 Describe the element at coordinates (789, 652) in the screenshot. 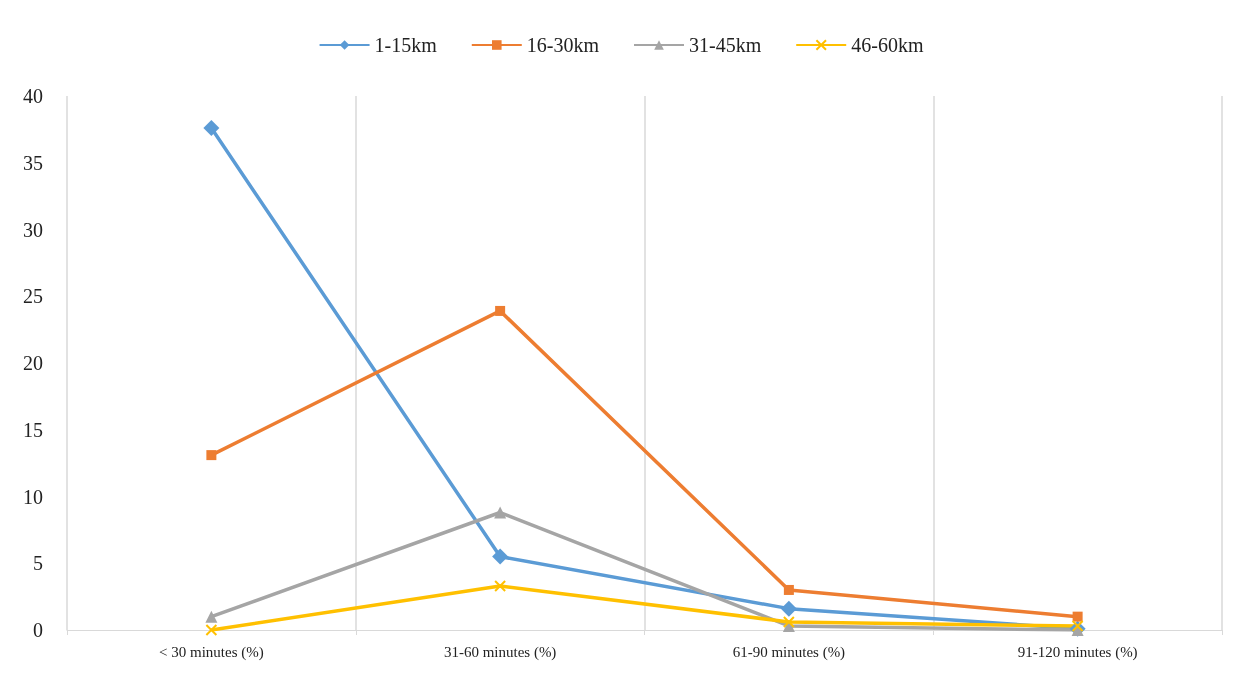

I see `x-tick-label: 61-90 minutes (%)` at that location.